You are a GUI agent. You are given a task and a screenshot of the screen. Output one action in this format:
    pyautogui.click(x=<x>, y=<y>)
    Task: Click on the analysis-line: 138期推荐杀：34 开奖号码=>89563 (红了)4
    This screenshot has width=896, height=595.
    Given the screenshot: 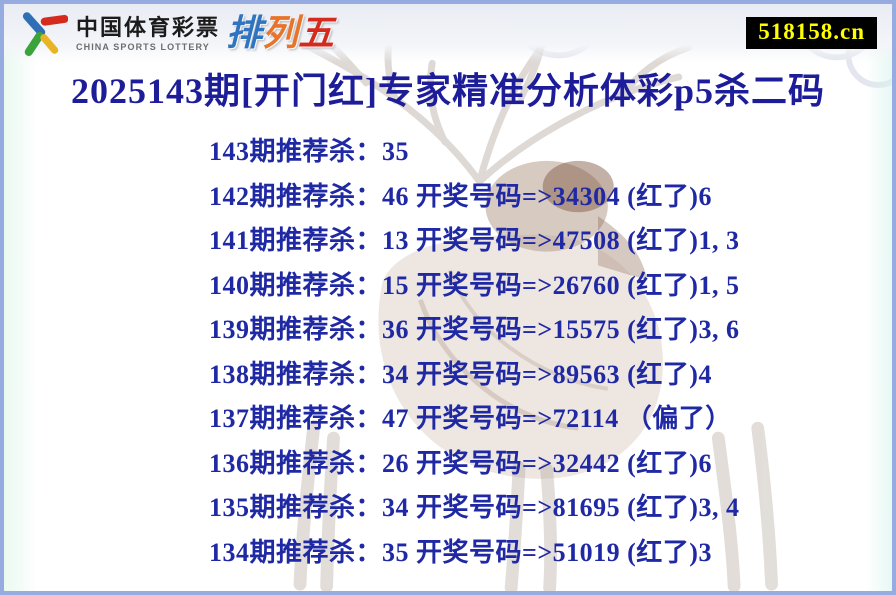 What is the action you would take?
    pyautogui.click(x=460, y=374)
    